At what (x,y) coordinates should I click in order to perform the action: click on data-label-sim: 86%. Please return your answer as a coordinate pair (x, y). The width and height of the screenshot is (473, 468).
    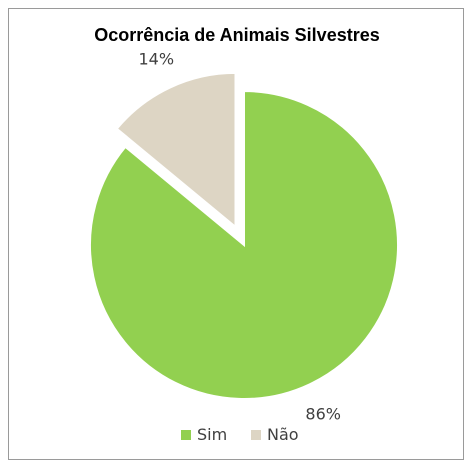
    Looking at the image, I should click on (323, 413).